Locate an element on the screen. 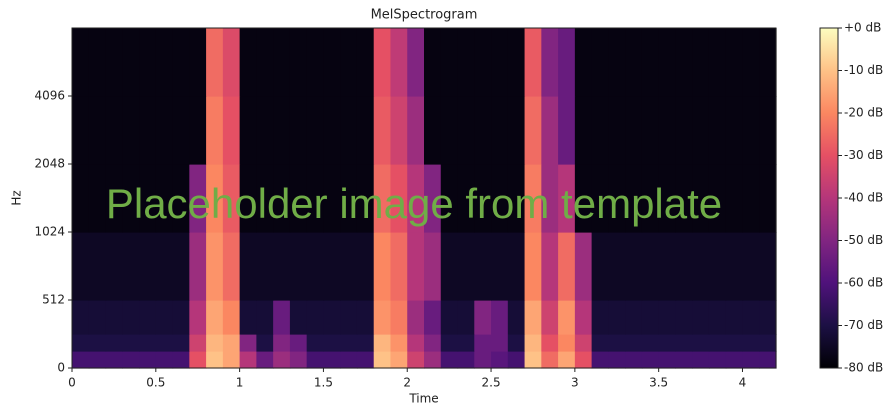 This screenshot has width=892, height=406. y-tick-label: 2048 is located at coordinates (49, 164).